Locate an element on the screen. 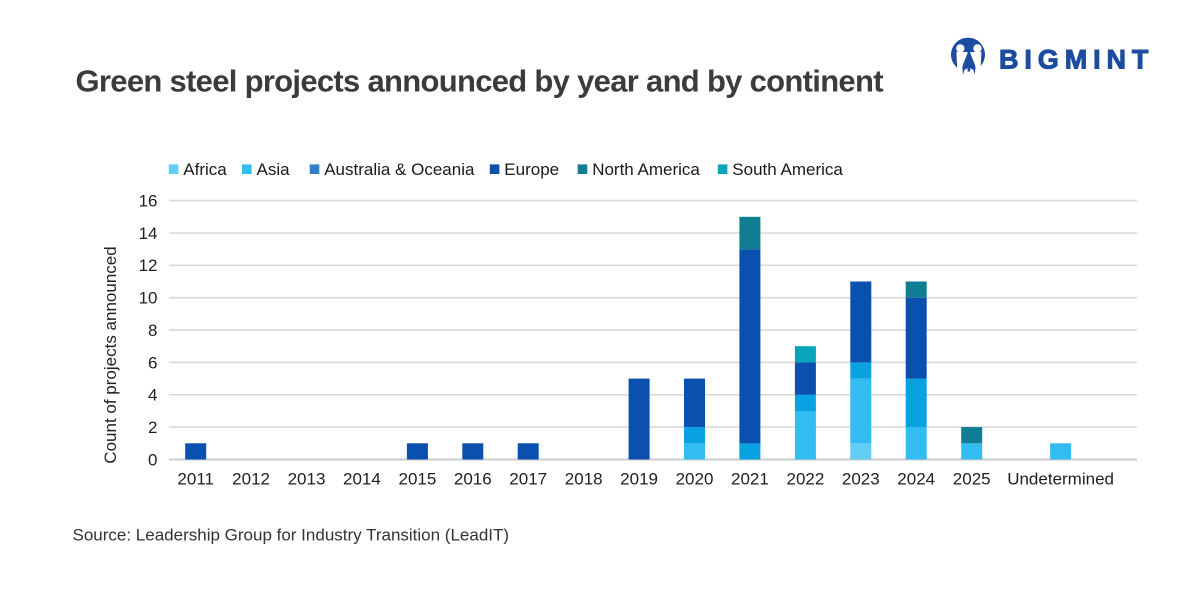  svg-text: 2023 is located at coordinates (861, 478).